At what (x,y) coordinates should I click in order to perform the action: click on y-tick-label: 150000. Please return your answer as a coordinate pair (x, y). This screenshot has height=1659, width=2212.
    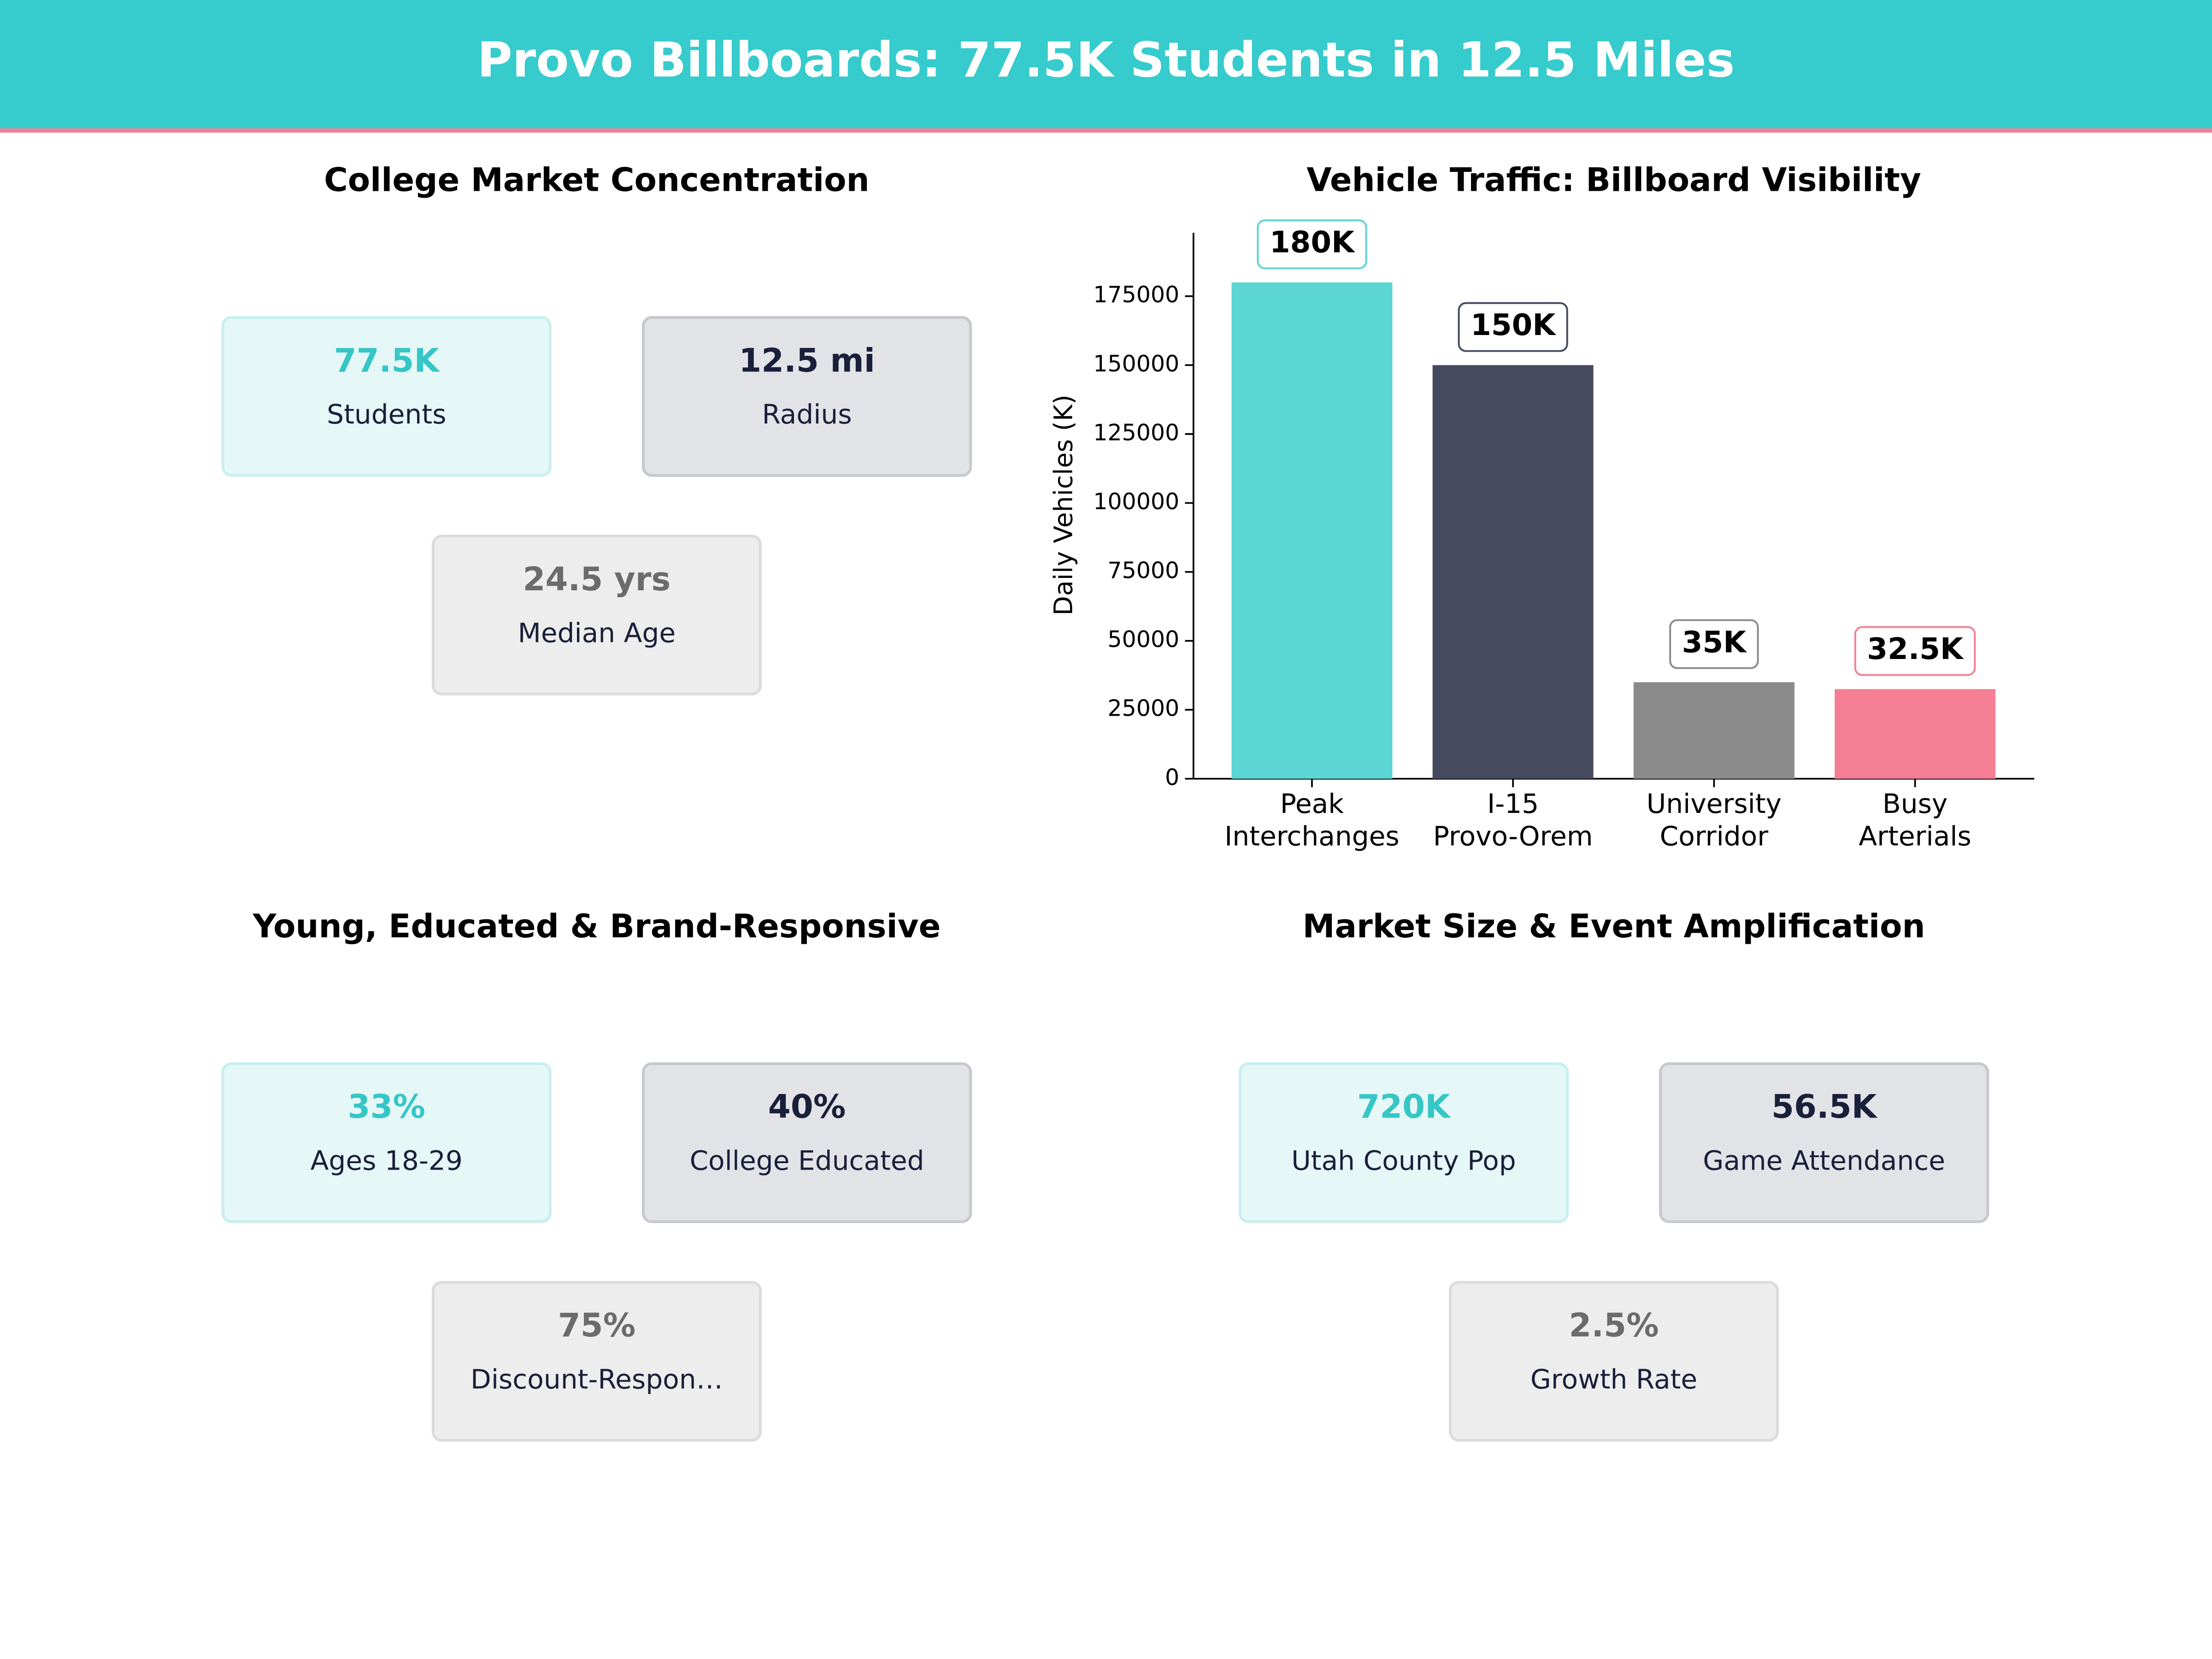
    Looking at the image, I should click on (1136, 364).